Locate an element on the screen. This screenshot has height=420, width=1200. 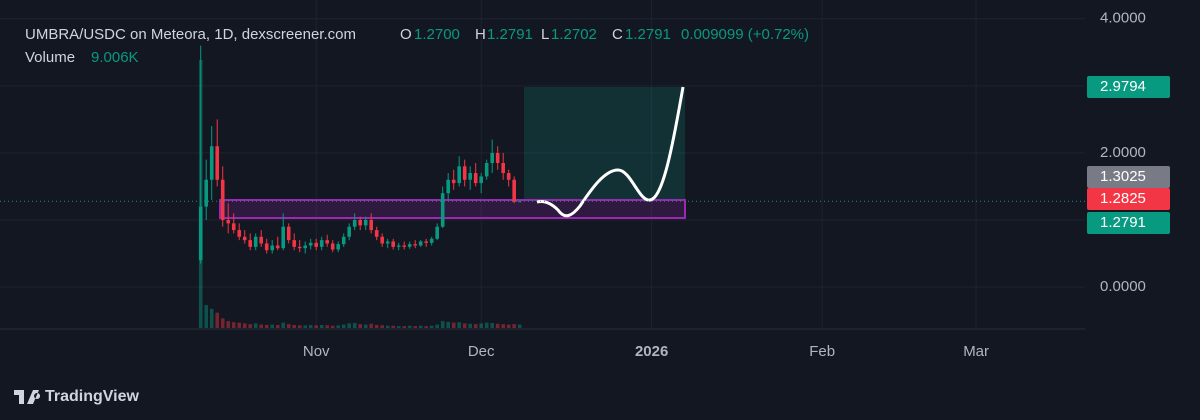
drawing is located at coordinates (610, 152).